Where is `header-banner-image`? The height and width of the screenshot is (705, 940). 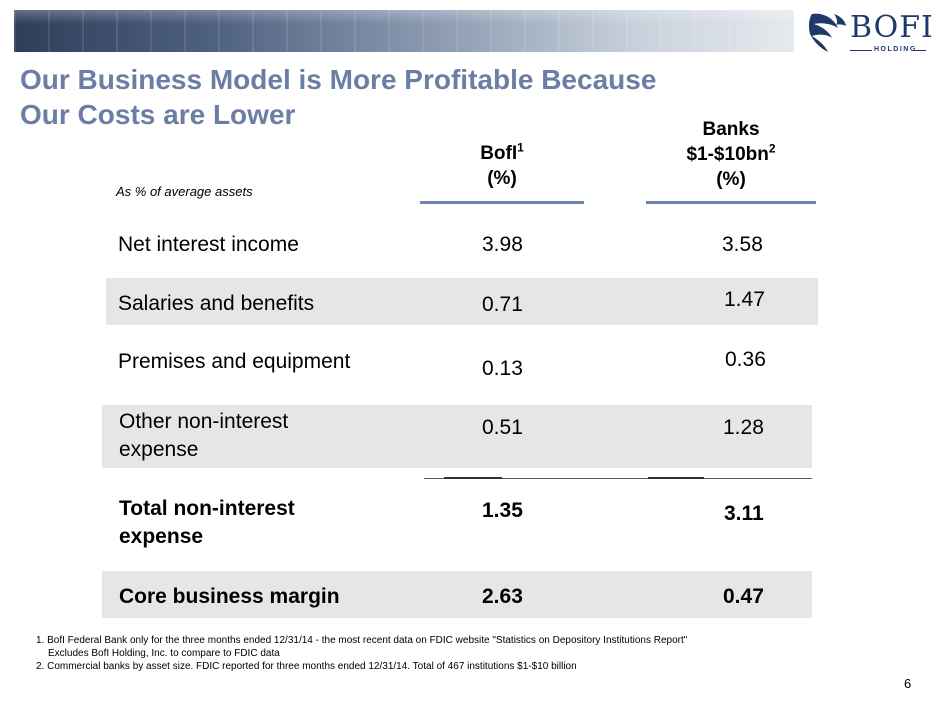
header-banner-image is located at coordinates (404, 31).